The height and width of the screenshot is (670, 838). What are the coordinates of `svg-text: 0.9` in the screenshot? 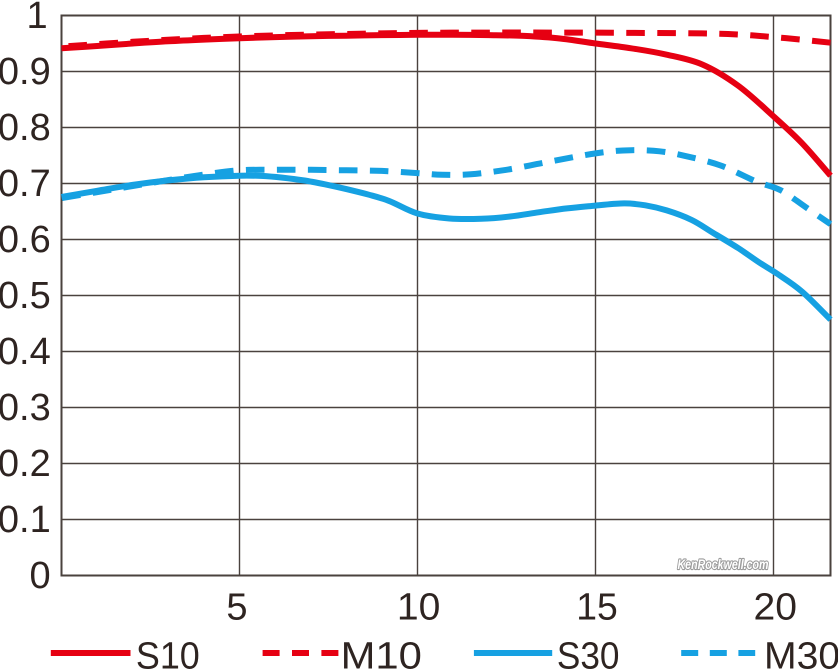 It's located at (25, 72).